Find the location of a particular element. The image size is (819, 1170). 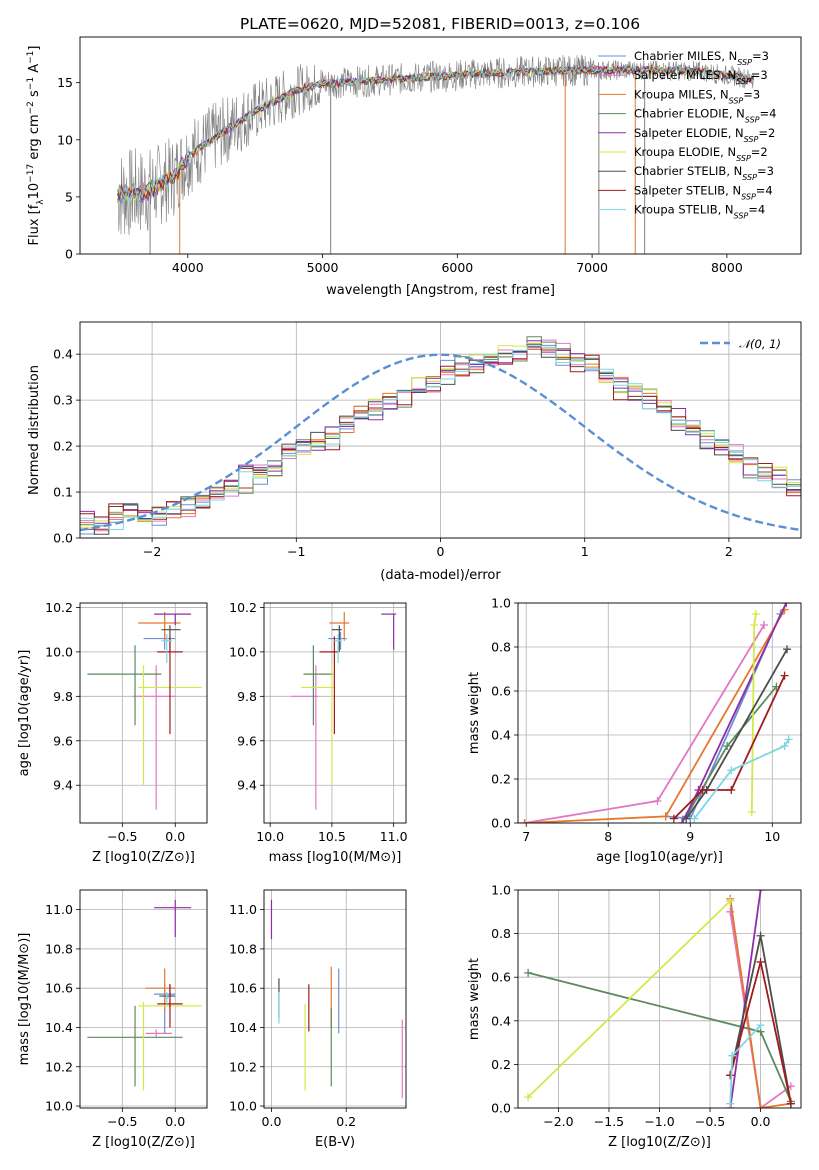

y-tick-label: 15 is located at coordinates (65, 82).